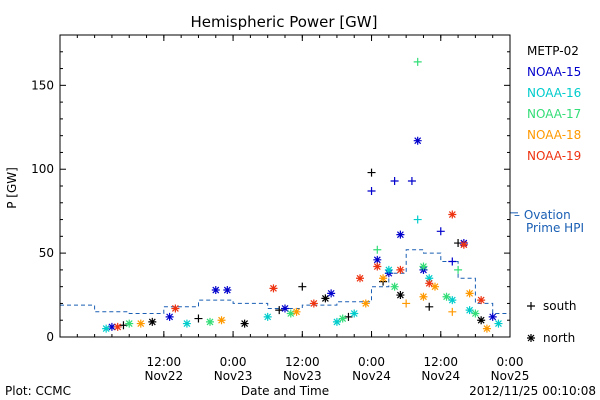 Image resolution: width=600 pixels, height=400 pixels. Describe the element at coordinates (554, 93) in the screenshot. I see `legend-entry: NOAA-16` at that location.